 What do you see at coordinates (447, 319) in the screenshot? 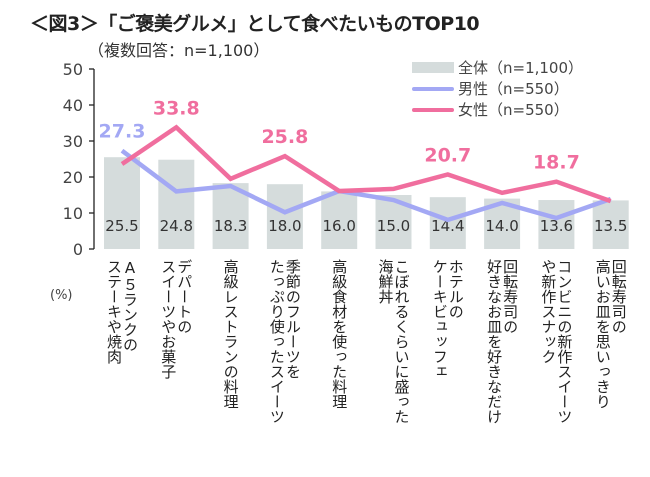
I see `x-tick-label: ホテルの ケーキビュッフェ` at bounding box center [447, 319].